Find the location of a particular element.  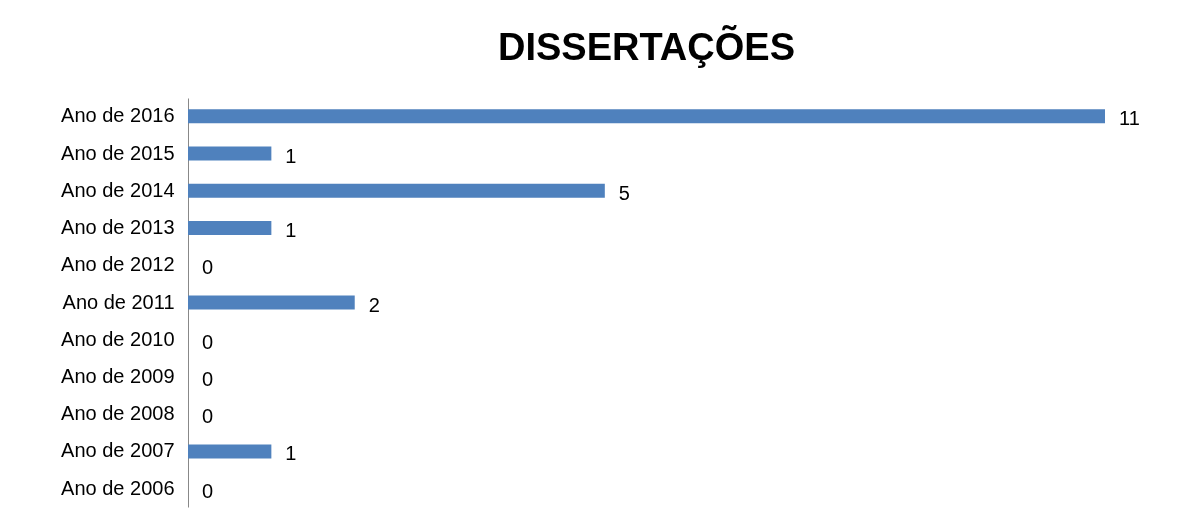

chart-title: DISSERTAÇÕES is located at coordinates (646, 46).